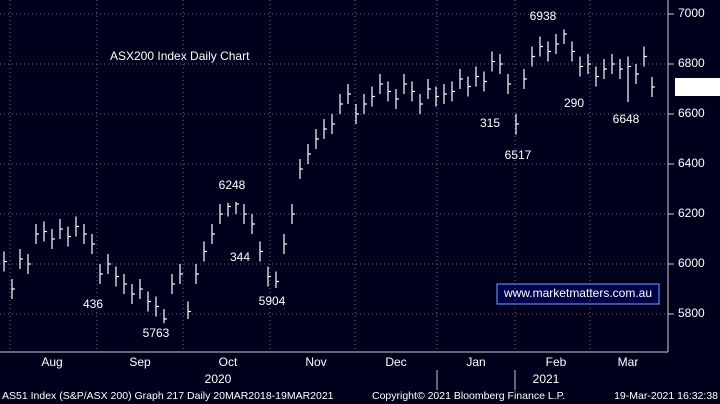 The width and height of the screenshot is (720, 404). I want to click on y-tick-label: 6600, so click(691, 113).